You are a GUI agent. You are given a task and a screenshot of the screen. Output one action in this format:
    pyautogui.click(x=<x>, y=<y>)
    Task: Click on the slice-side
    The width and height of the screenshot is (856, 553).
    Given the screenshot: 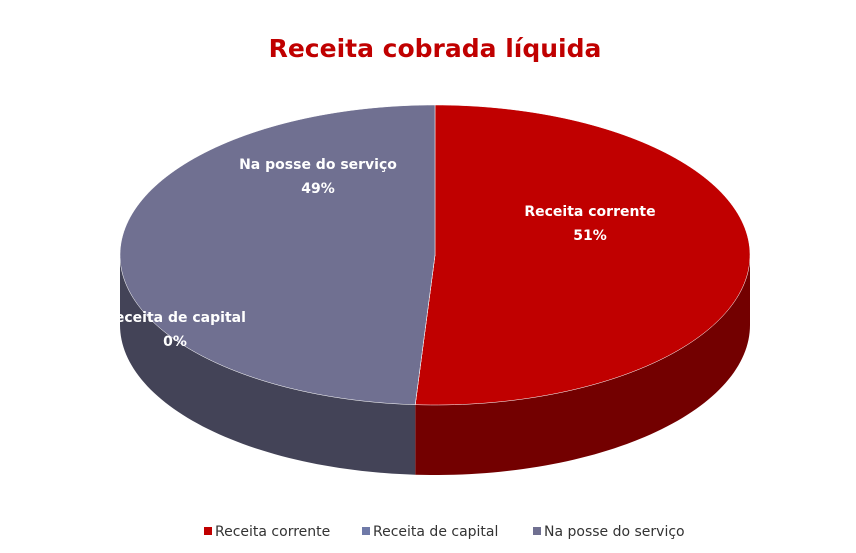 What is the action you would take?
    pyautogui.click(x=268, y=365)
    